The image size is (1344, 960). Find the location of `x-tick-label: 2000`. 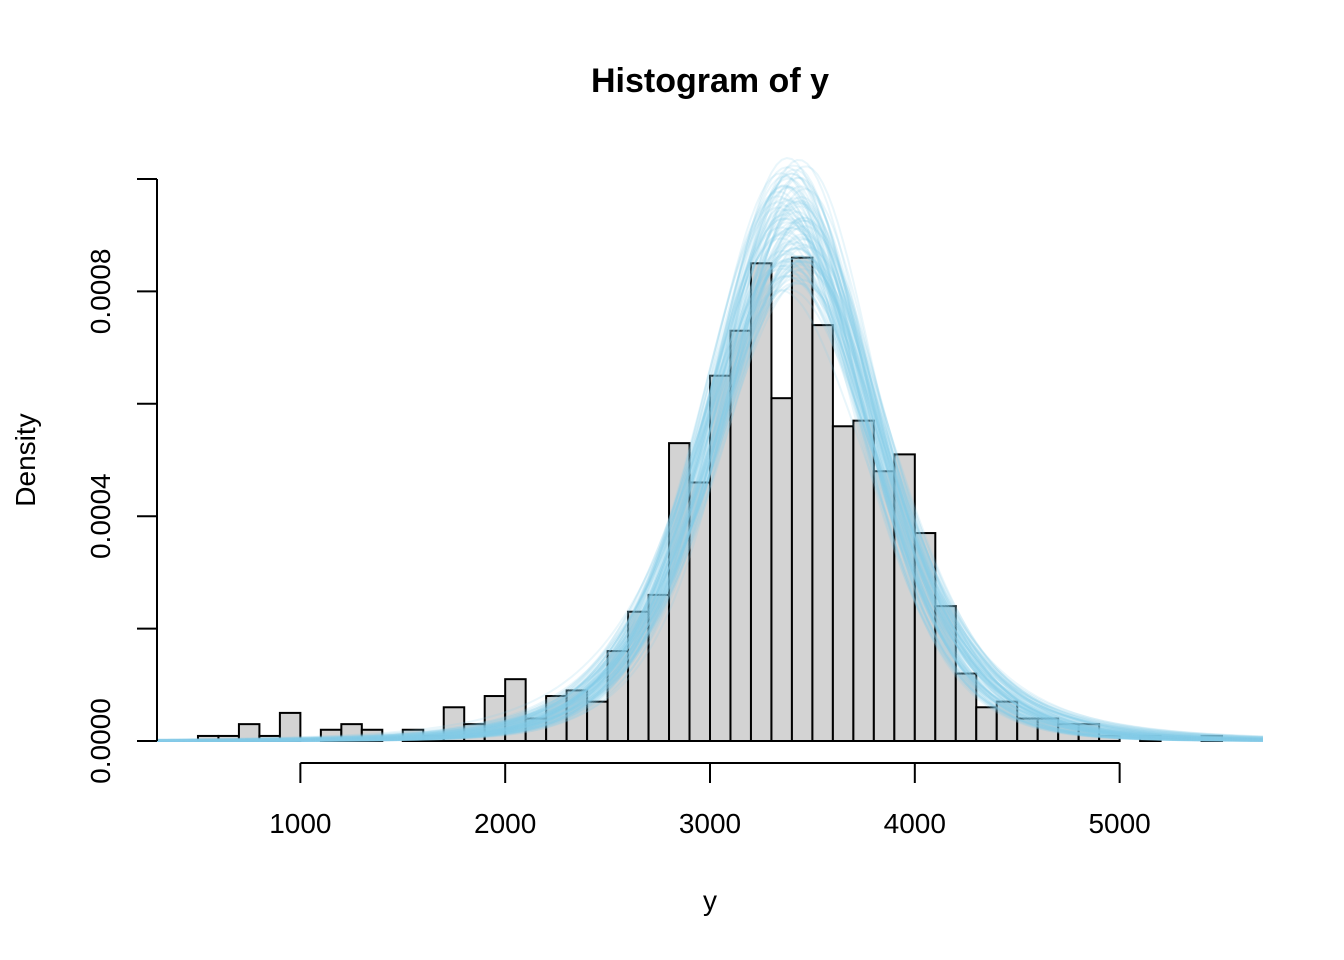

x-tick-label: 2000 is located at coordinates (505, 823).